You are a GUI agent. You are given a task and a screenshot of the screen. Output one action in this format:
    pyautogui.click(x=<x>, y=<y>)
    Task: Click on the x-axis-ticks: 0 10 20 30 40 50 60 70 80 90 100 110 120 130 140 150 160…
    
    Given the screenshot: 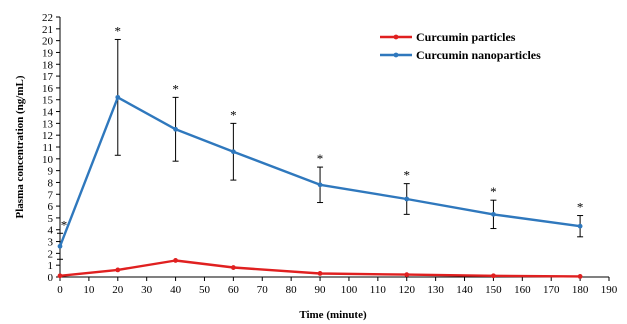 What is the action you would take?
    pyautogui.click(x=337, y=286)
    